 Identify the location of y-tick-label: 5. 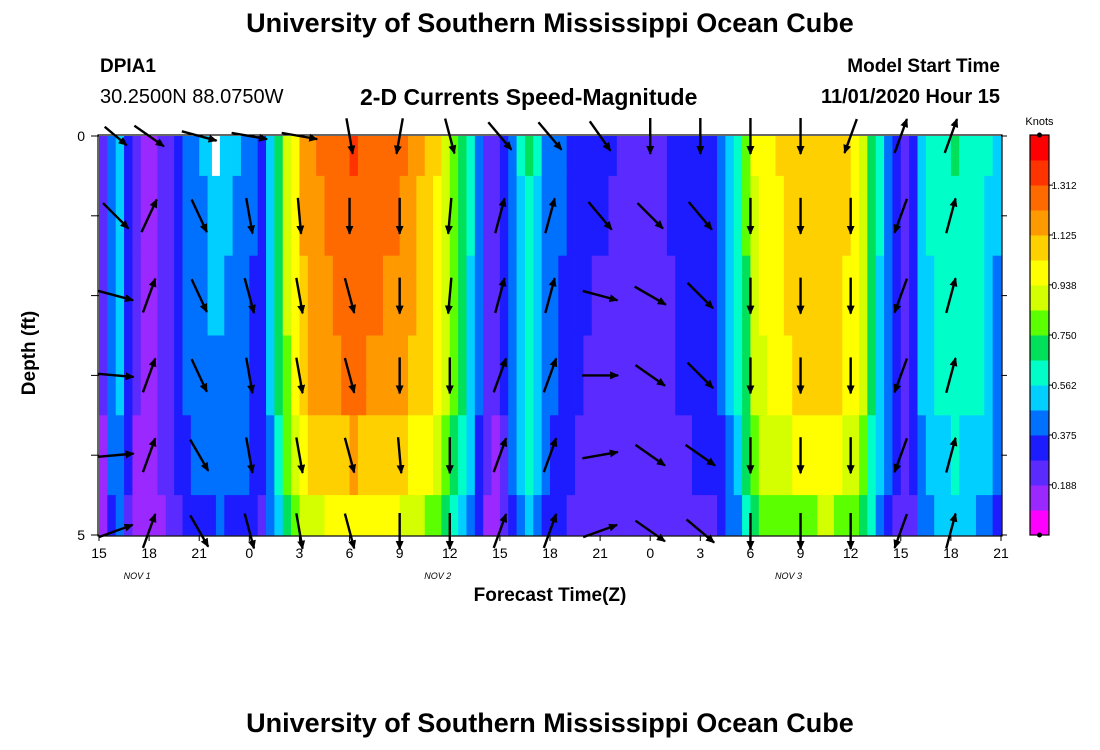
(81, 535).